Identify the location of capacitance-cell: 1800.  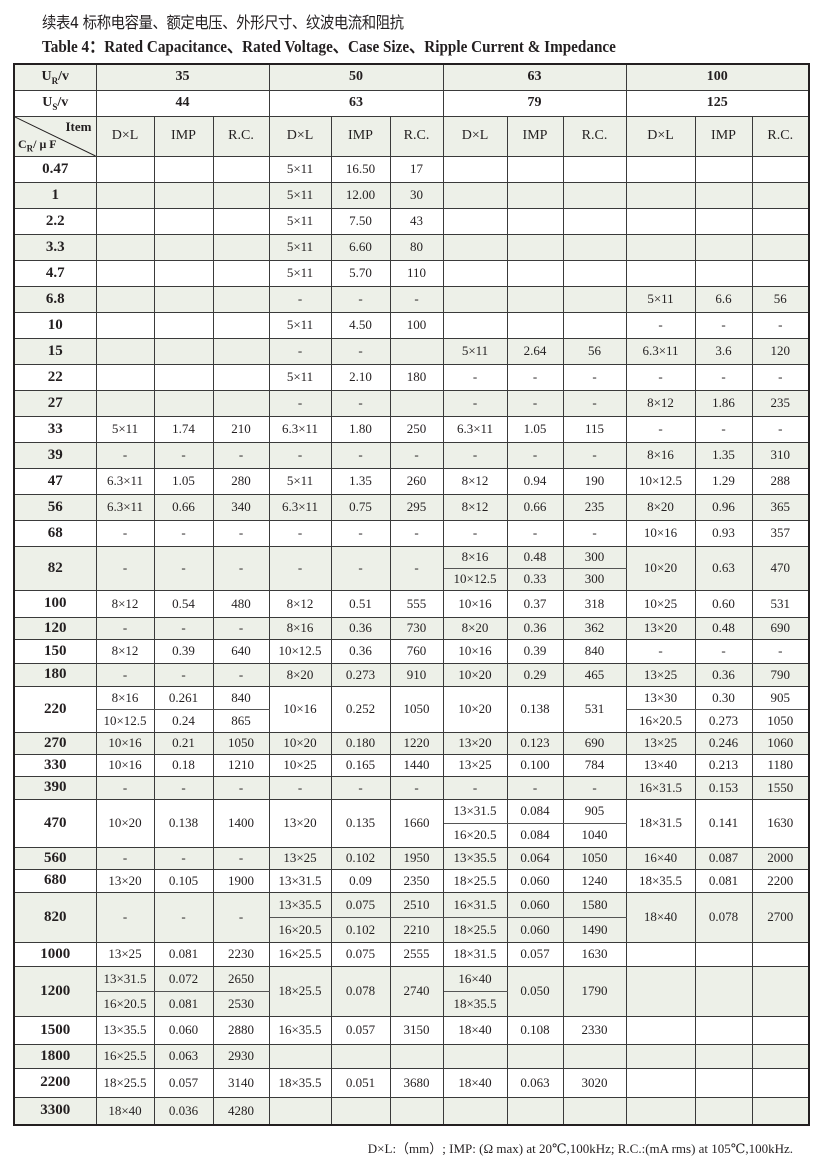
(55, 1056).